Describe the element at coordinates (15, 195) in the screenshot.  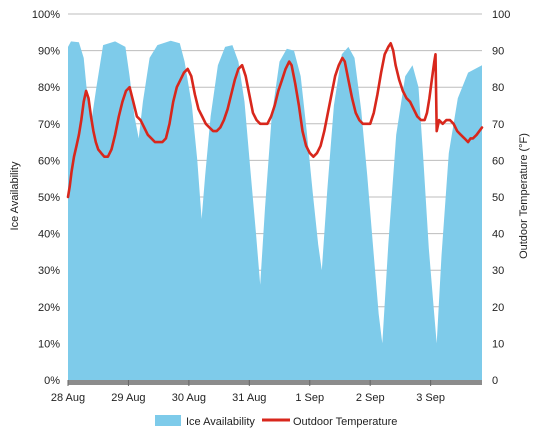
I see `left-axis-title: Ice Availability` at that location.